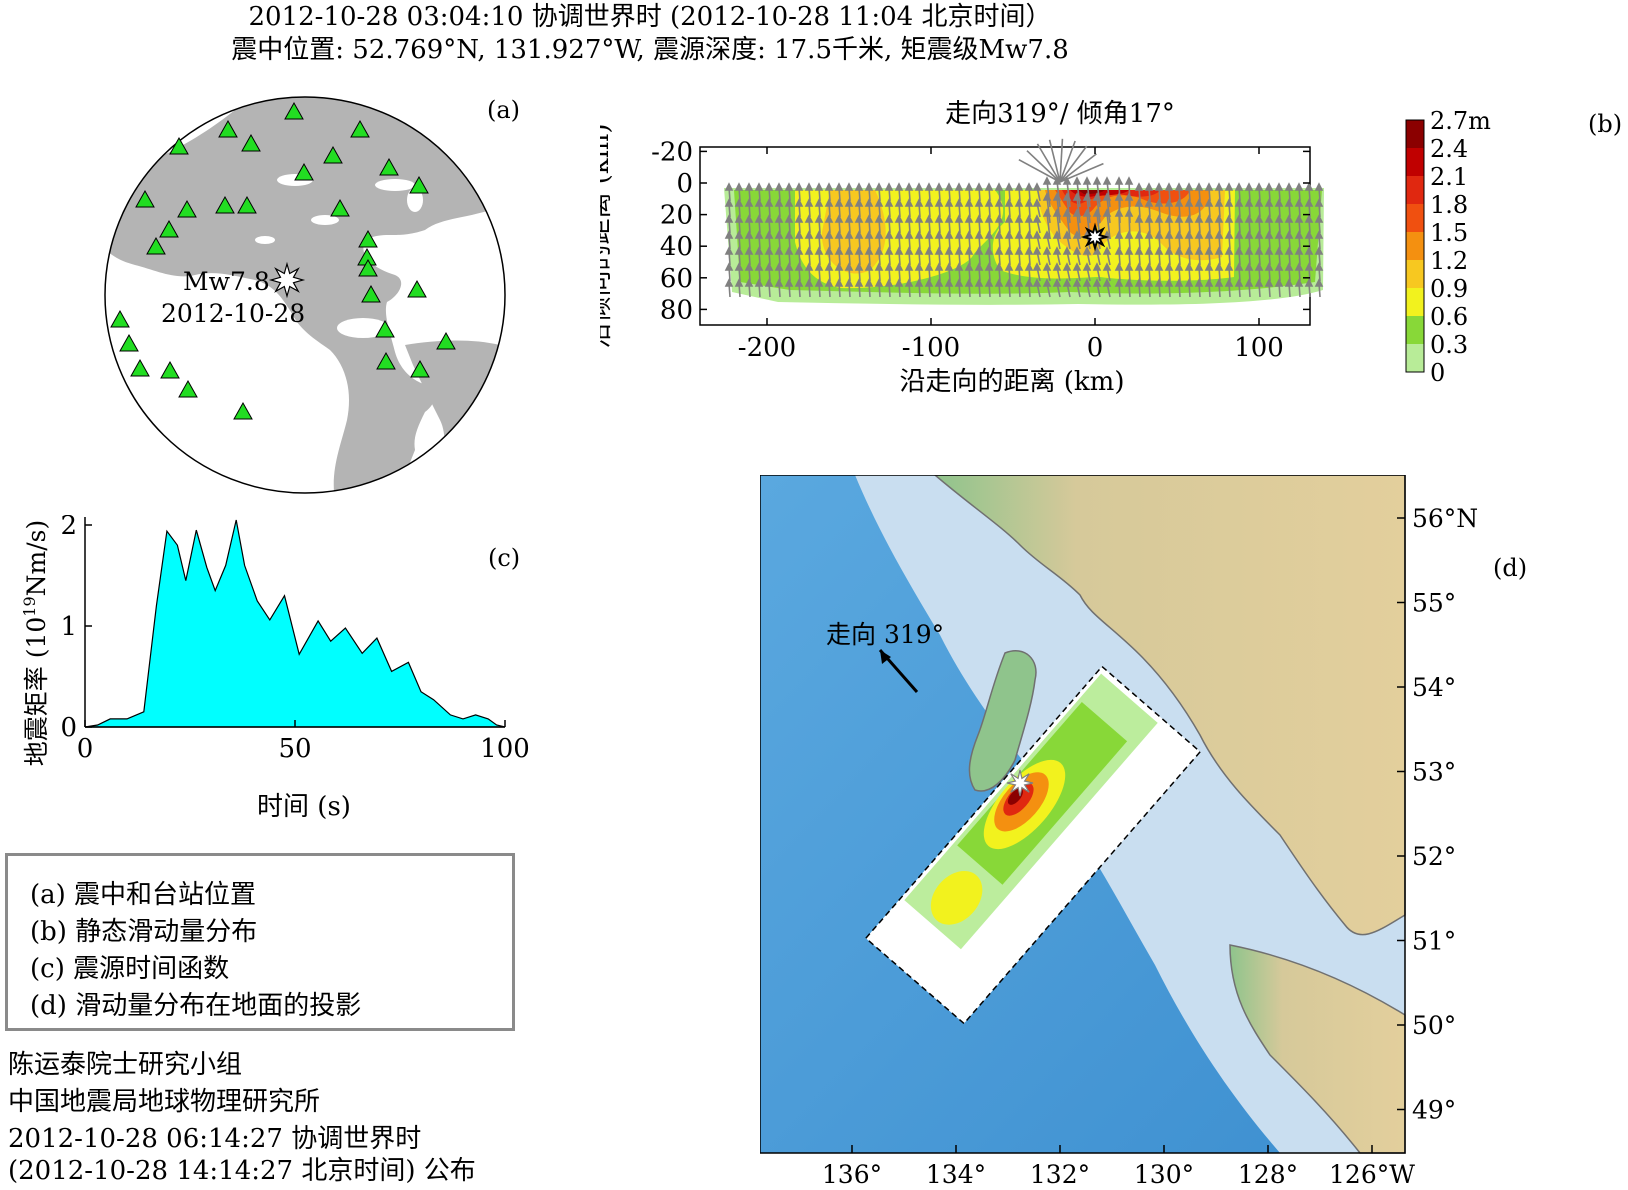  What do you see at coordinates (1415, 358) in the screenshot?
I see `colorbar-swatch` at bounding box center [1415, 358].